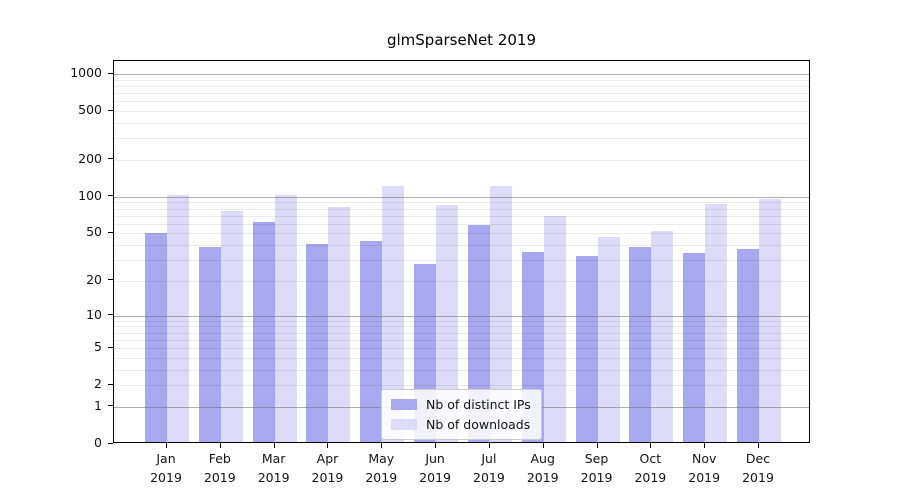  I want to click on x-tick-mark-jan, so click(166, 445).